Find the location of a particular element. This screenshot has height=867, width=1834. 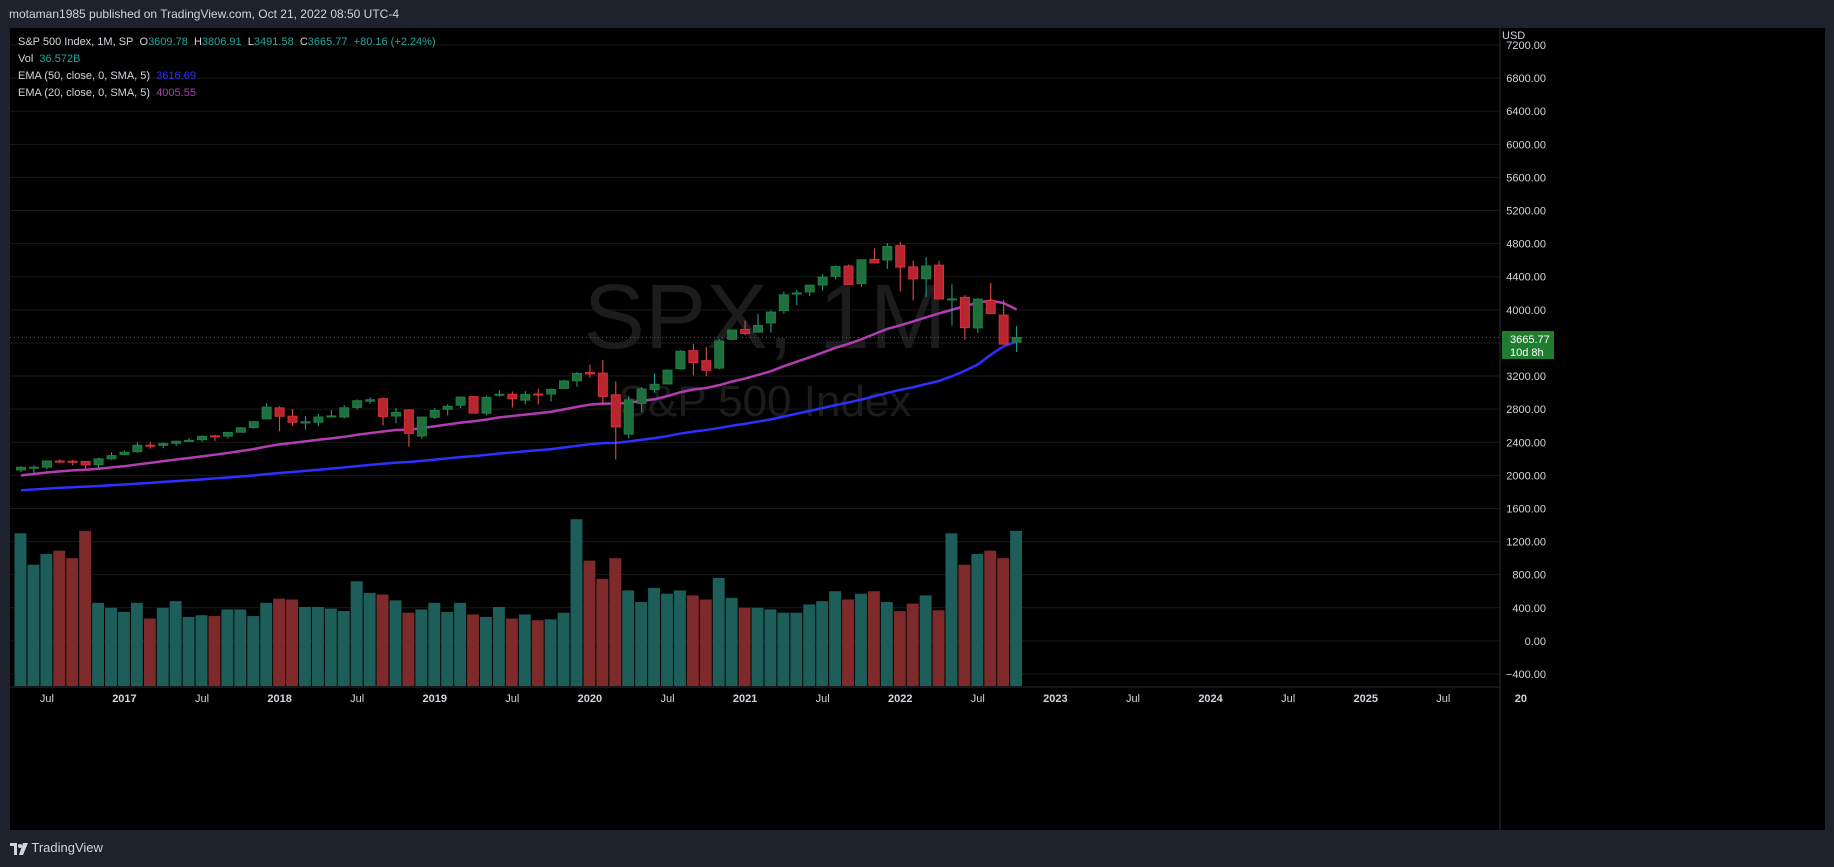

legend-volume-label: Vol is located at coordinates (26, 59).